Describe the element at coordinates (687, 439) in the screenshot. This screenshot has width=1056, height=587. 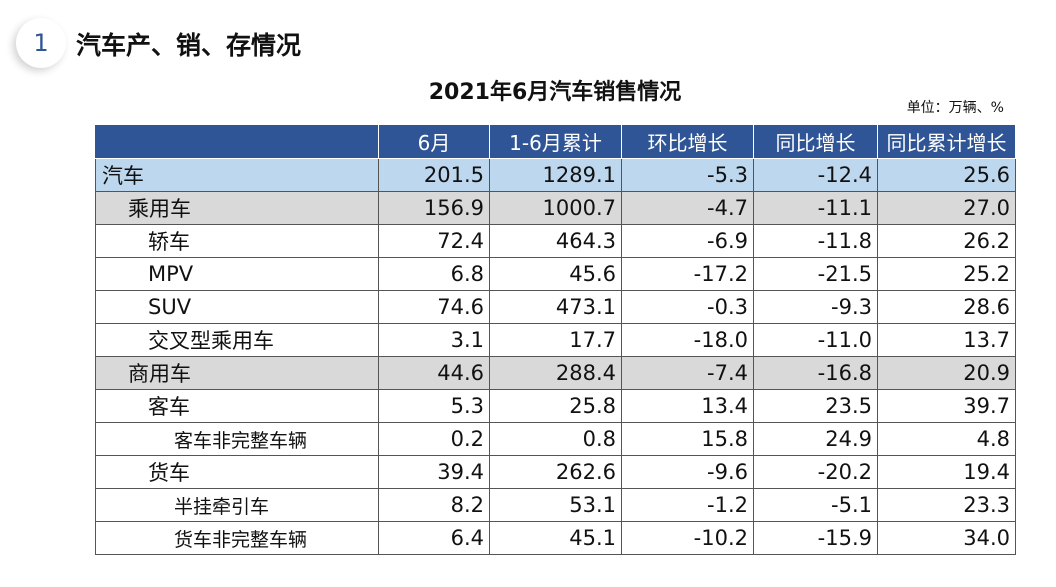
I see `cell-mom: 15.8` at that location.